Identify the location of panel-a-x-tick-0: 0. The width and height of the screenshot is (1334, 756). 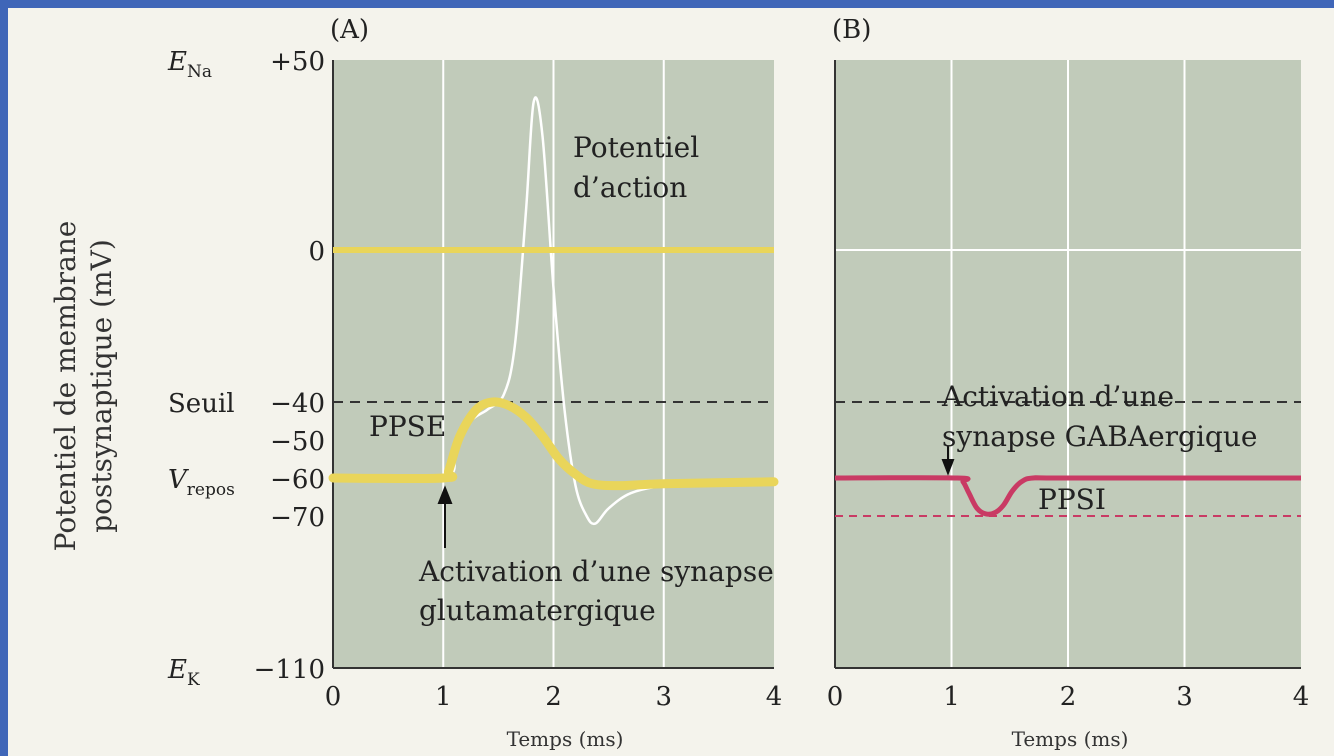
(333, 697).